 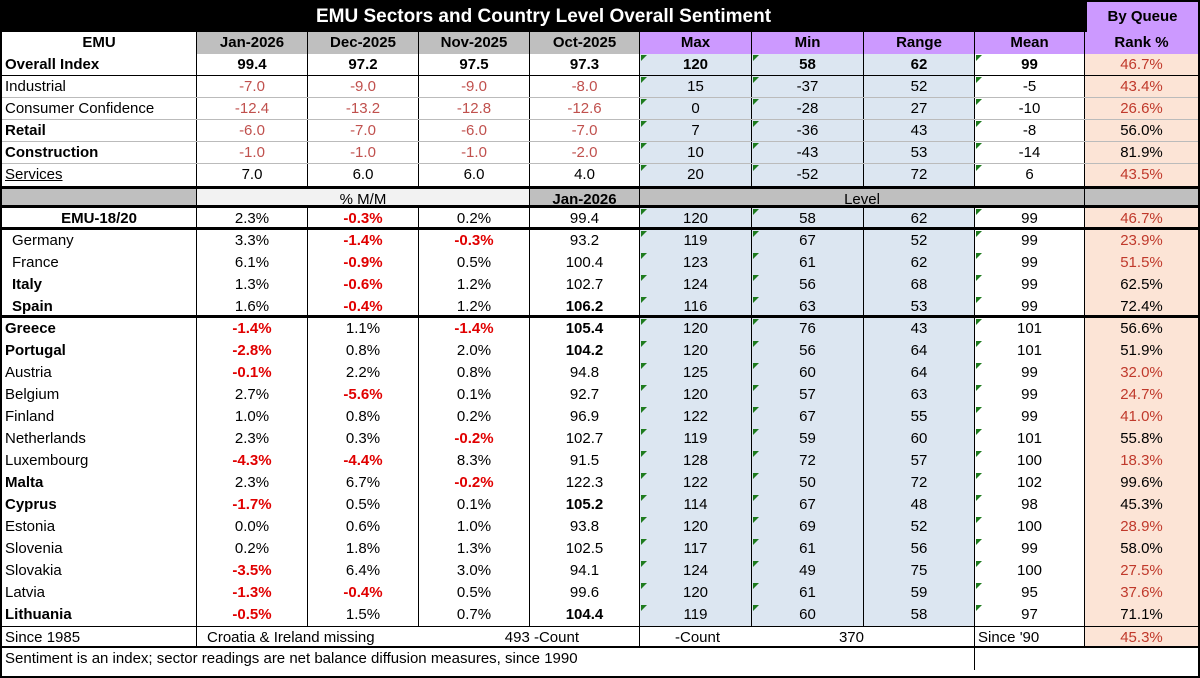 I want to click on mean-cell: 6, so click(x=1030, y=175).